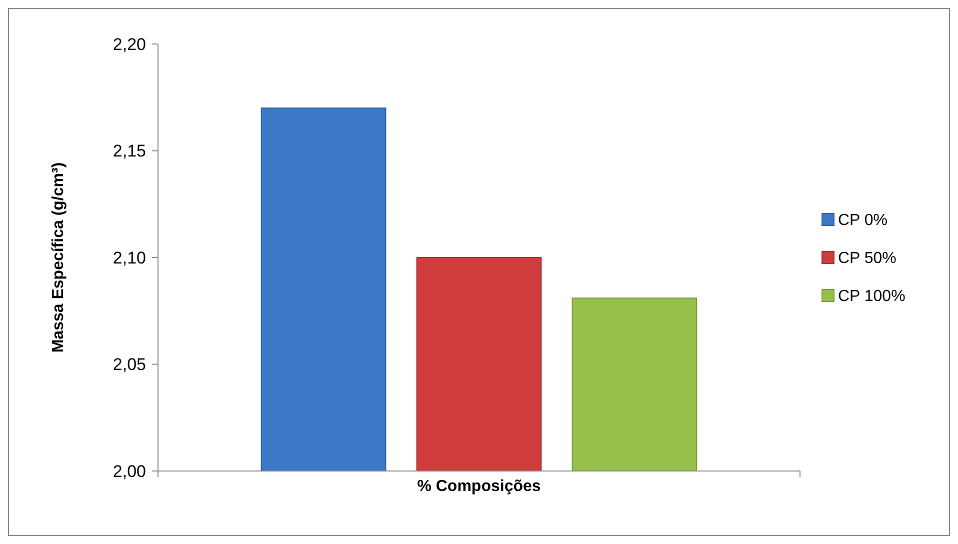 The image size is (958, 544). I want to click on legend-label: CP 50%, so click(867, 259).